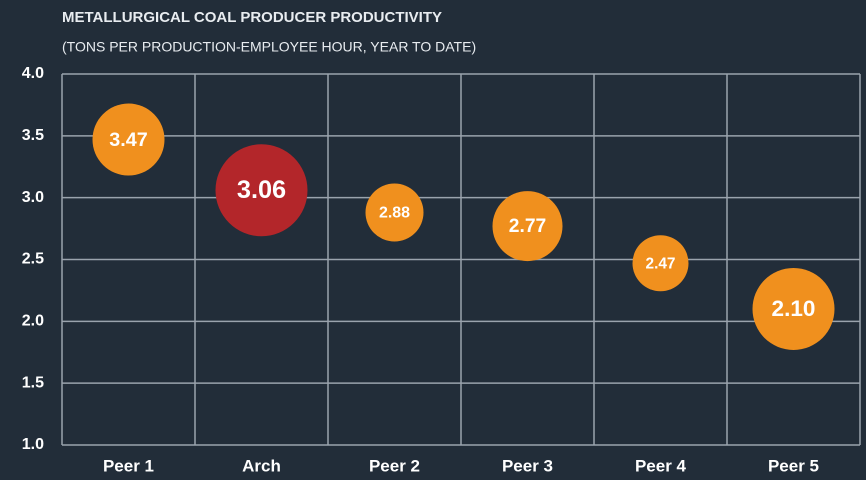 This screenshot has width=866, height=480. Describe the element at coordinates (793, 465) in the screenshot. I see `x-tick-label: Peer 5` at that location.